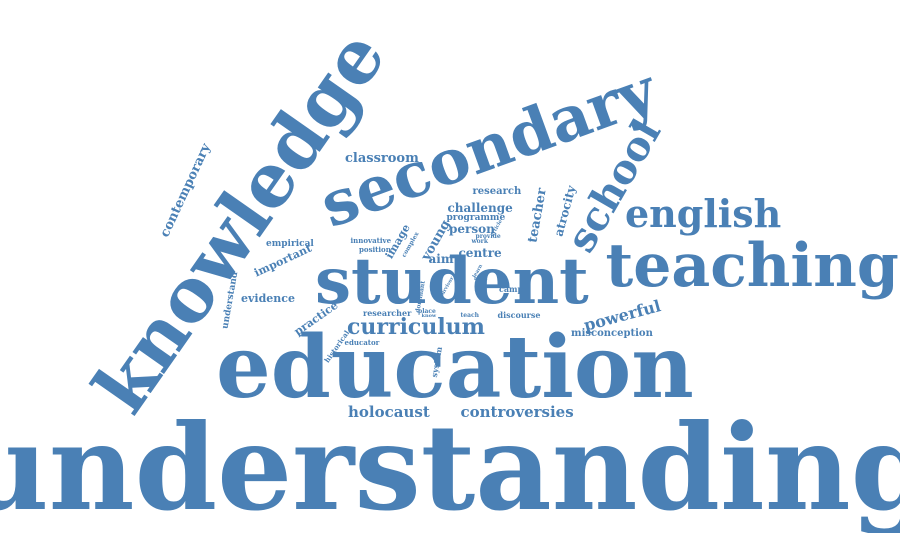 The width and height of the screenshot is (900, 533). Describe the element at coordinates (481, 278) in the screenshot. I see `word-need: need` at that location.